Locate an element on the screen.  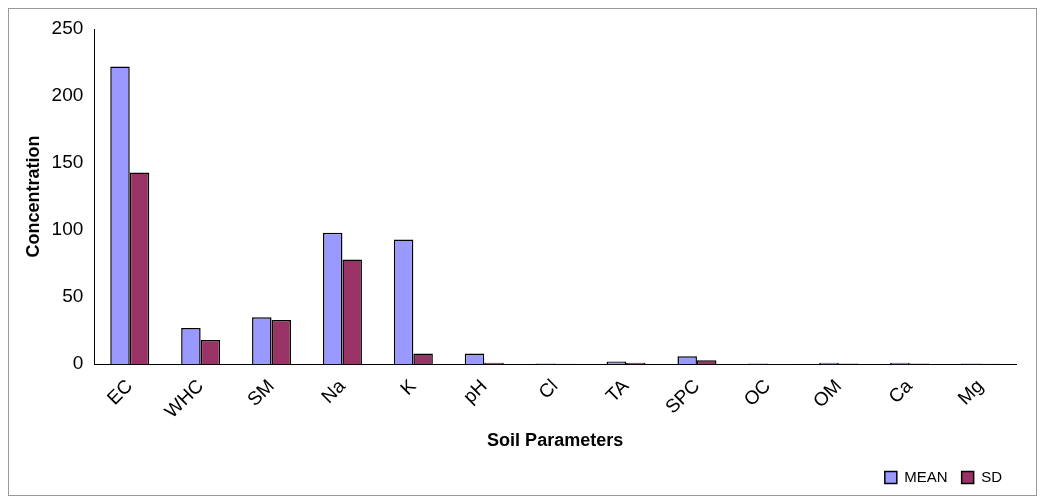
y-tick-label: 0 is located at coordinates (78, 363).